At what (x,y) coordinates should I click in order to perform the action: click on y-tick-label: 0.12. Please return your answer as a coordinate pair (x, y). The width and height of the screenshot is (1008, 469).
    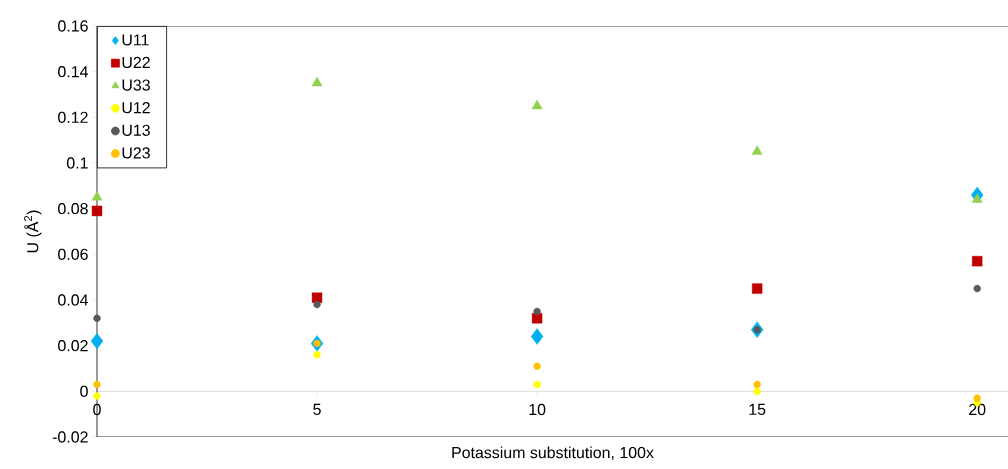
    Looking at the image, I should click on (73, 117).